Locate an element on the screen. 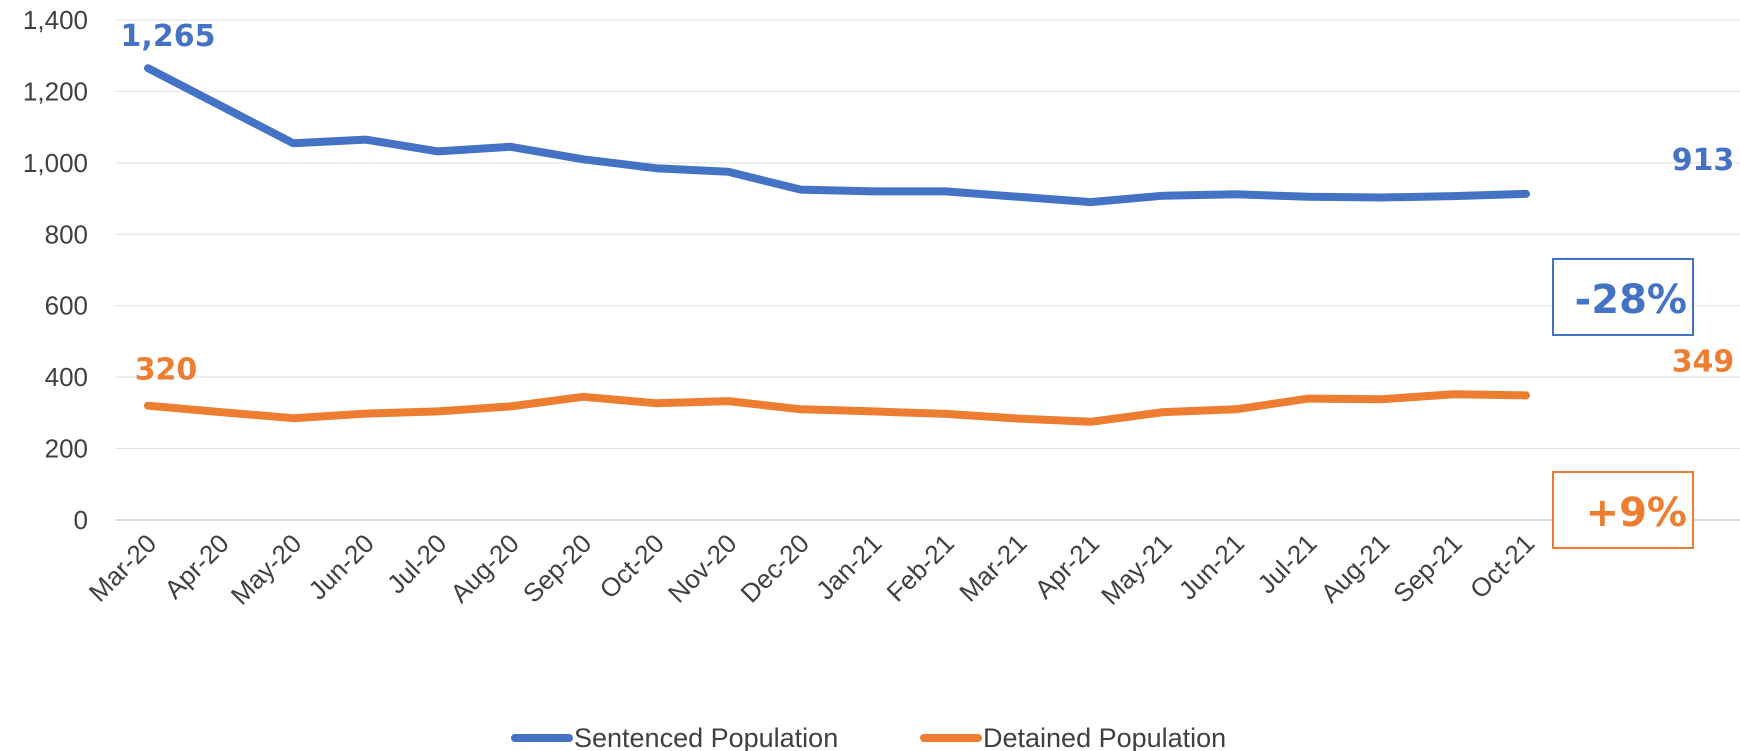 The width and height of the screenshot is (1740, 751). x-tick-label: May-21 is located at coordinates (1136, 569).